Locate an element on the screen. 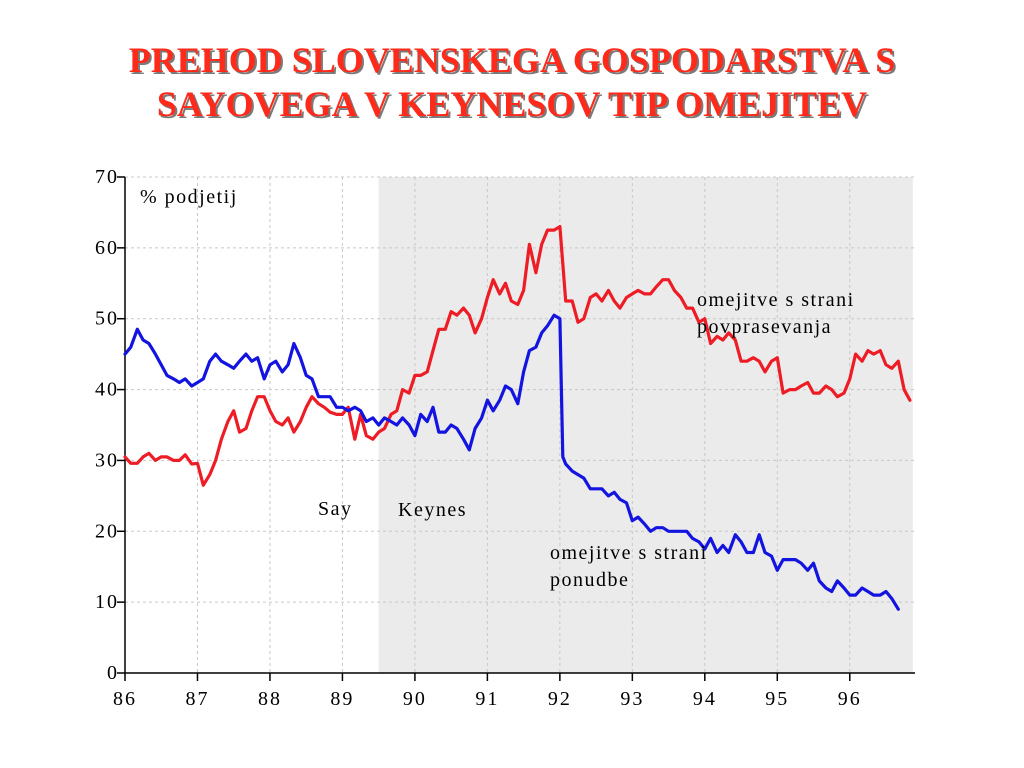  demand-series-label-line-2: povprasevanja is located at coordinates (764, 327).